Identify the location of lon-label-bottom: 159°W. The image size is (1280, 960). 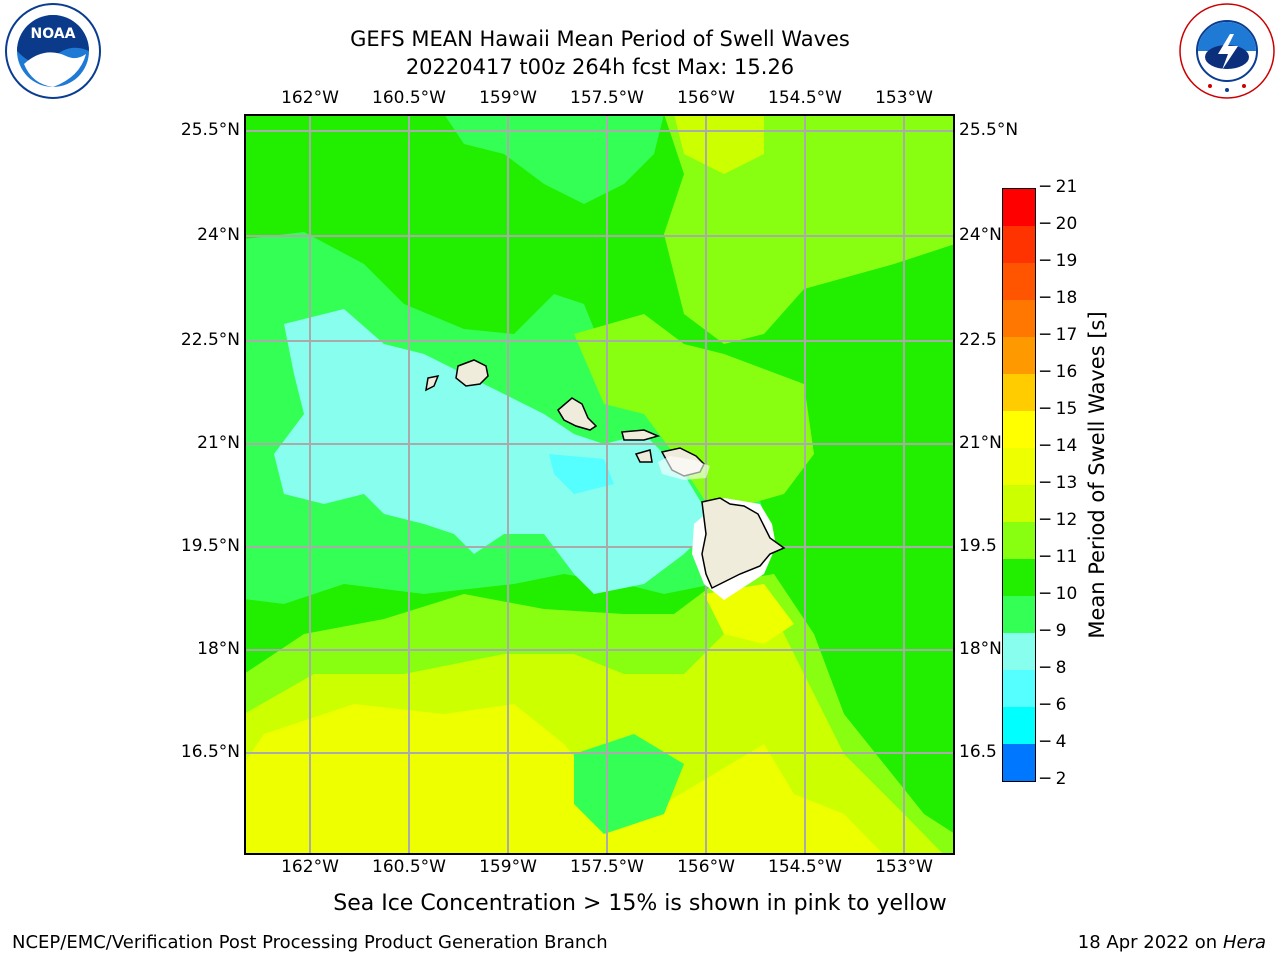
(508, 867).